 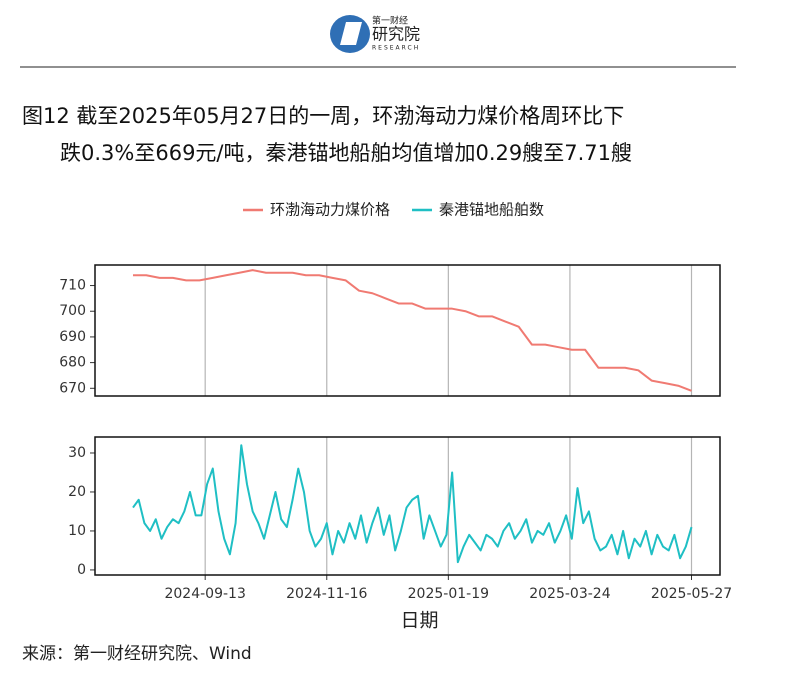 I want to click on y-tick-label: 670, so click(x=72, y=388).